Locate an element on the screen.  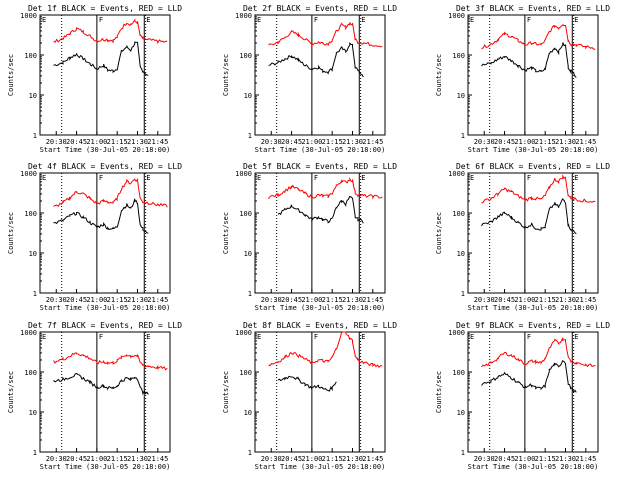
panel-title: Det 4f BLACK = Events, RED = LLD is located at coordinates (105, 166).